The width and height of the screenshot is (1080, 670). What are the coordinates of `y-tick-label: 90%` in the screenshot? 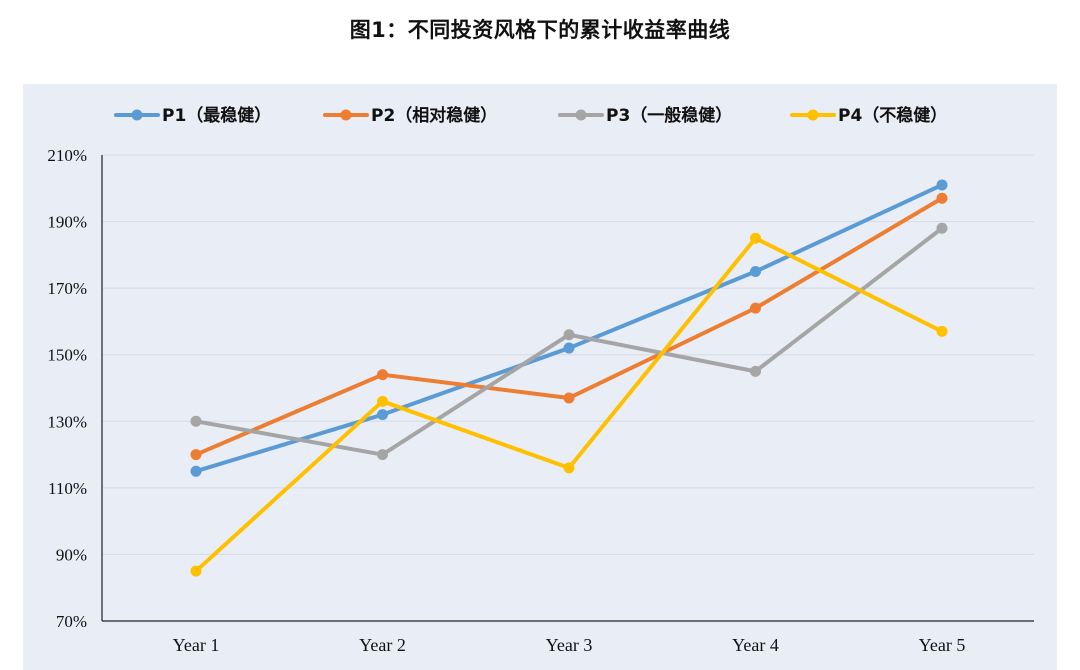 It's located at (71, 554).